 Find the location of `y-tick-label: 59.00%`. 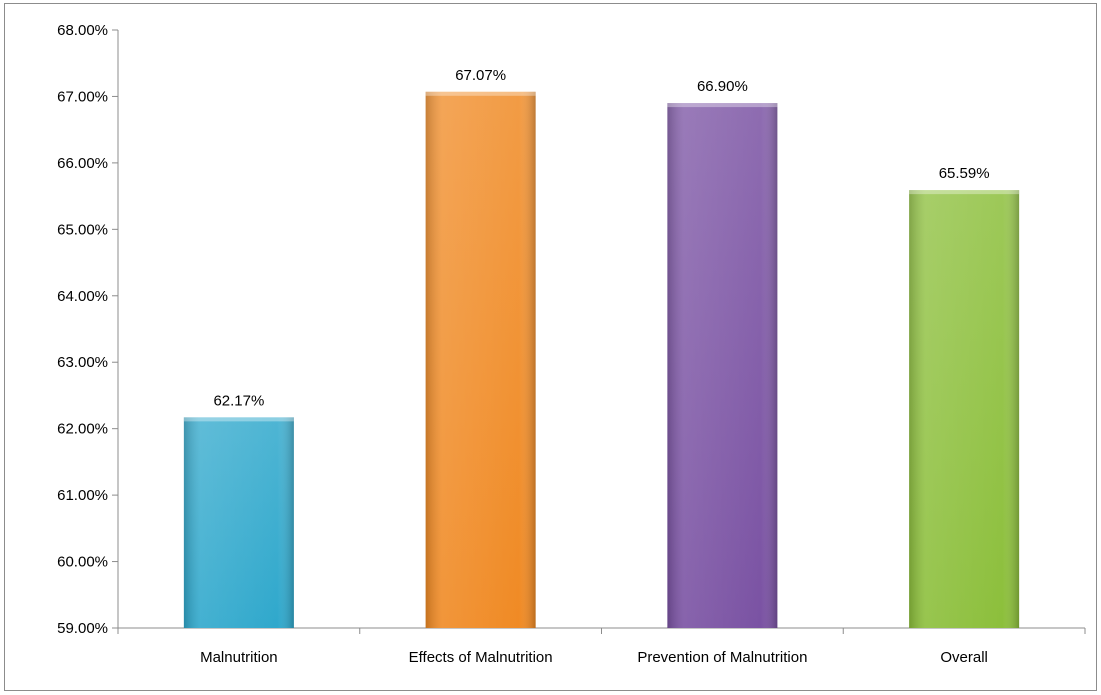

y-tick-label: 59.00% is located at coordinates (82, 628).